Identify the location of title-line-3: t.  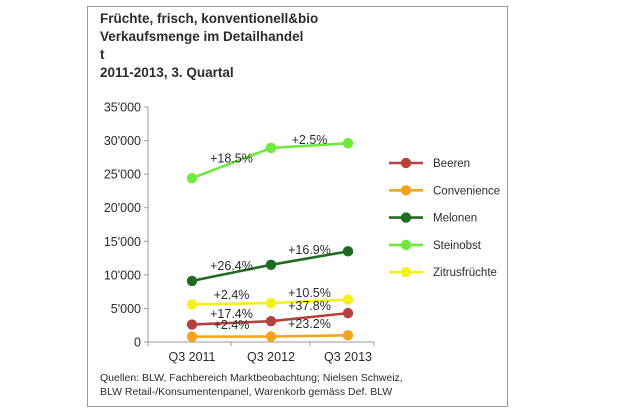
(102, 54).